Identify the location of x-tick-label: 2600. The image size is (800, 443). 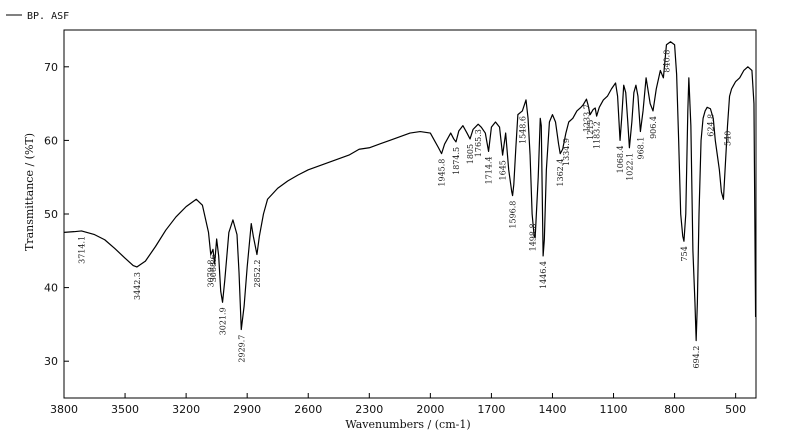
(308, 409).